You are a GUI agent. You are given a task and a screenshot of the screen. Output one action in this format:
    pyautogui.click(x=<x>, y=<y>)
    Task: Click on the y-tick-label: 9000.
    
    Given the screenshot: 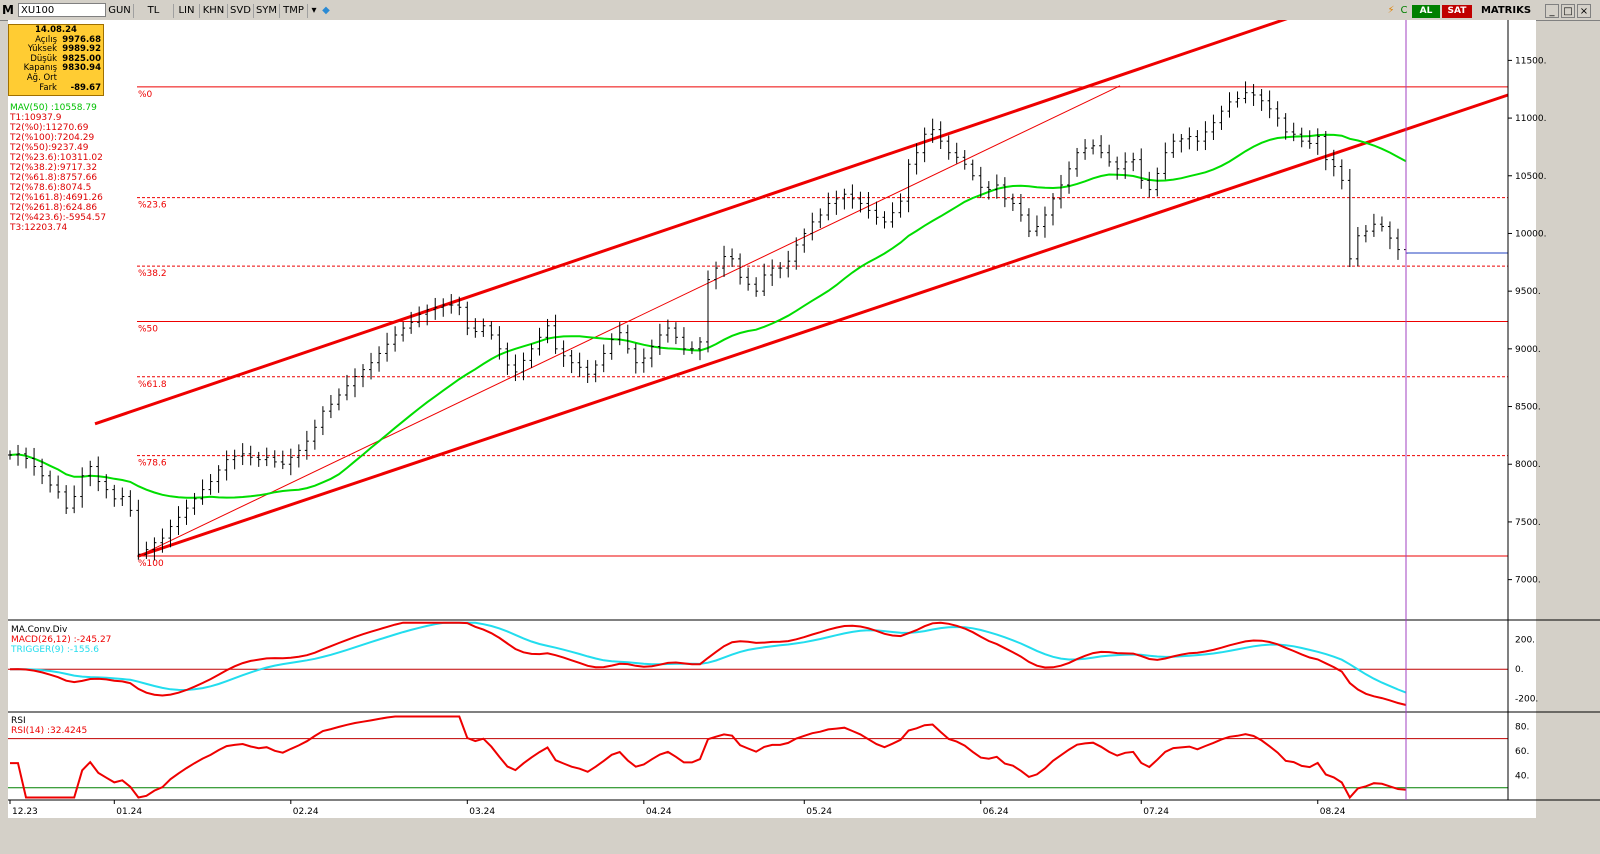 What is the action you would take?
    pyautogui.click(x=1528, y=350)
    